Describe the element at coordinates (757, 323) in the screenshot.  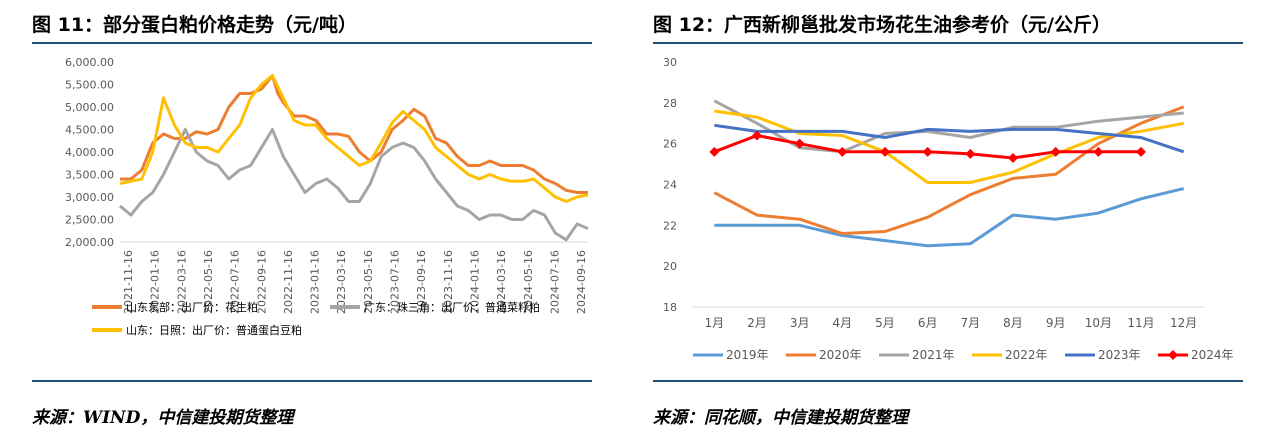
I see `x-tick-label: 2月` at that location.